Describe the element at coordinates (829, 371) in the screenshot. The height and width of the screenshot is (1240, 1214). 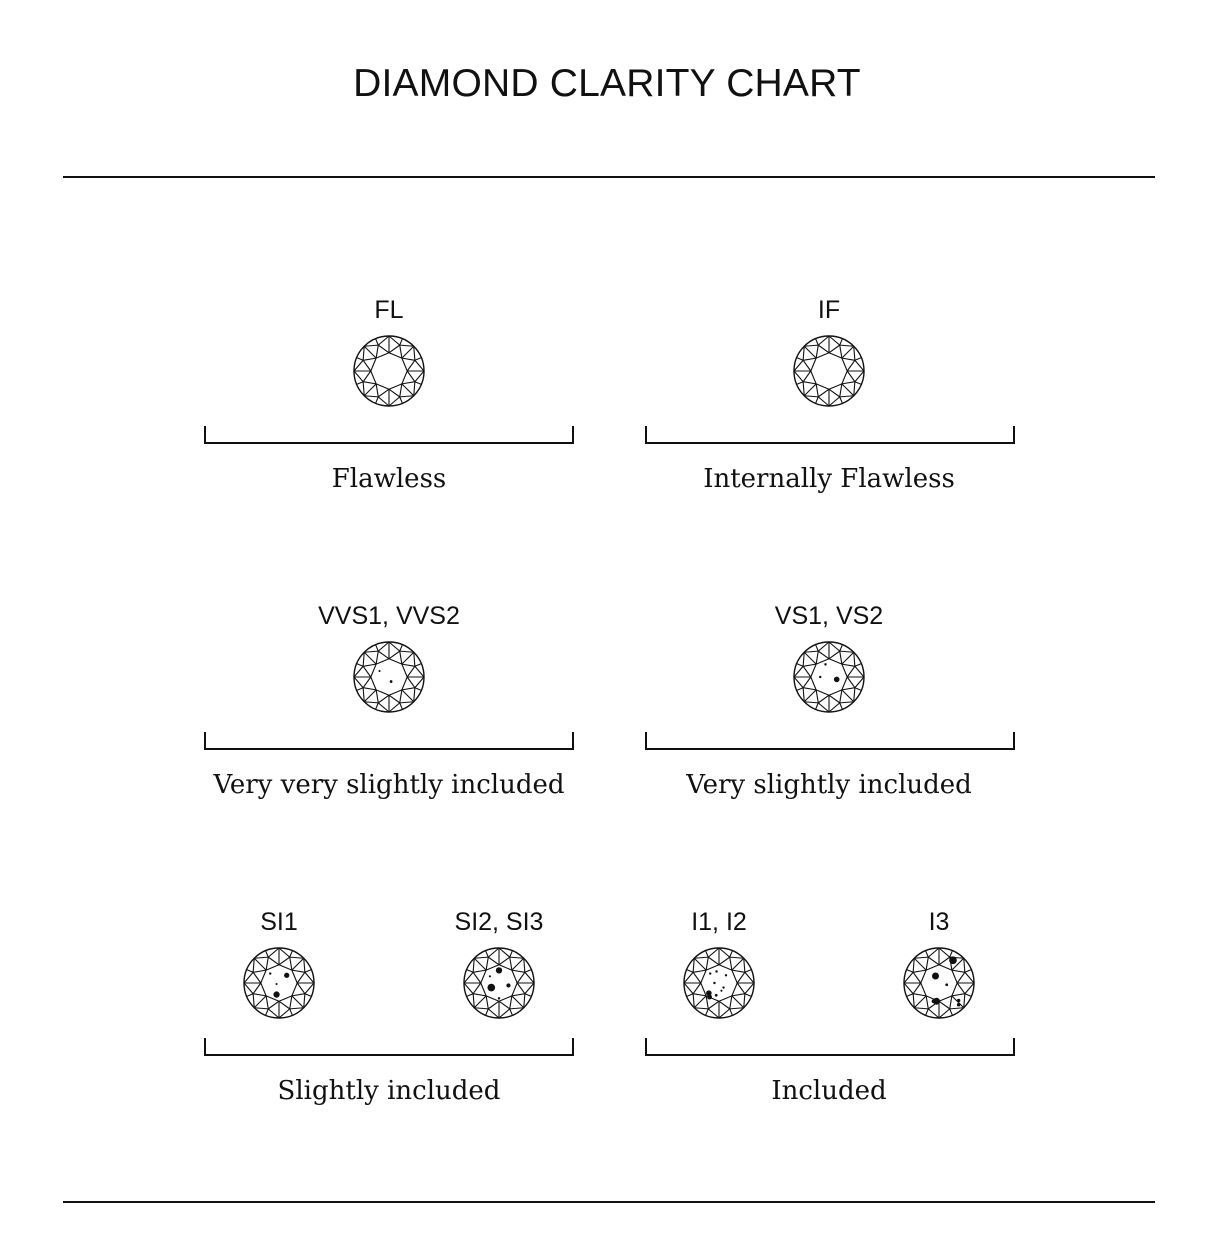
I see `diamond-icon` at that location.